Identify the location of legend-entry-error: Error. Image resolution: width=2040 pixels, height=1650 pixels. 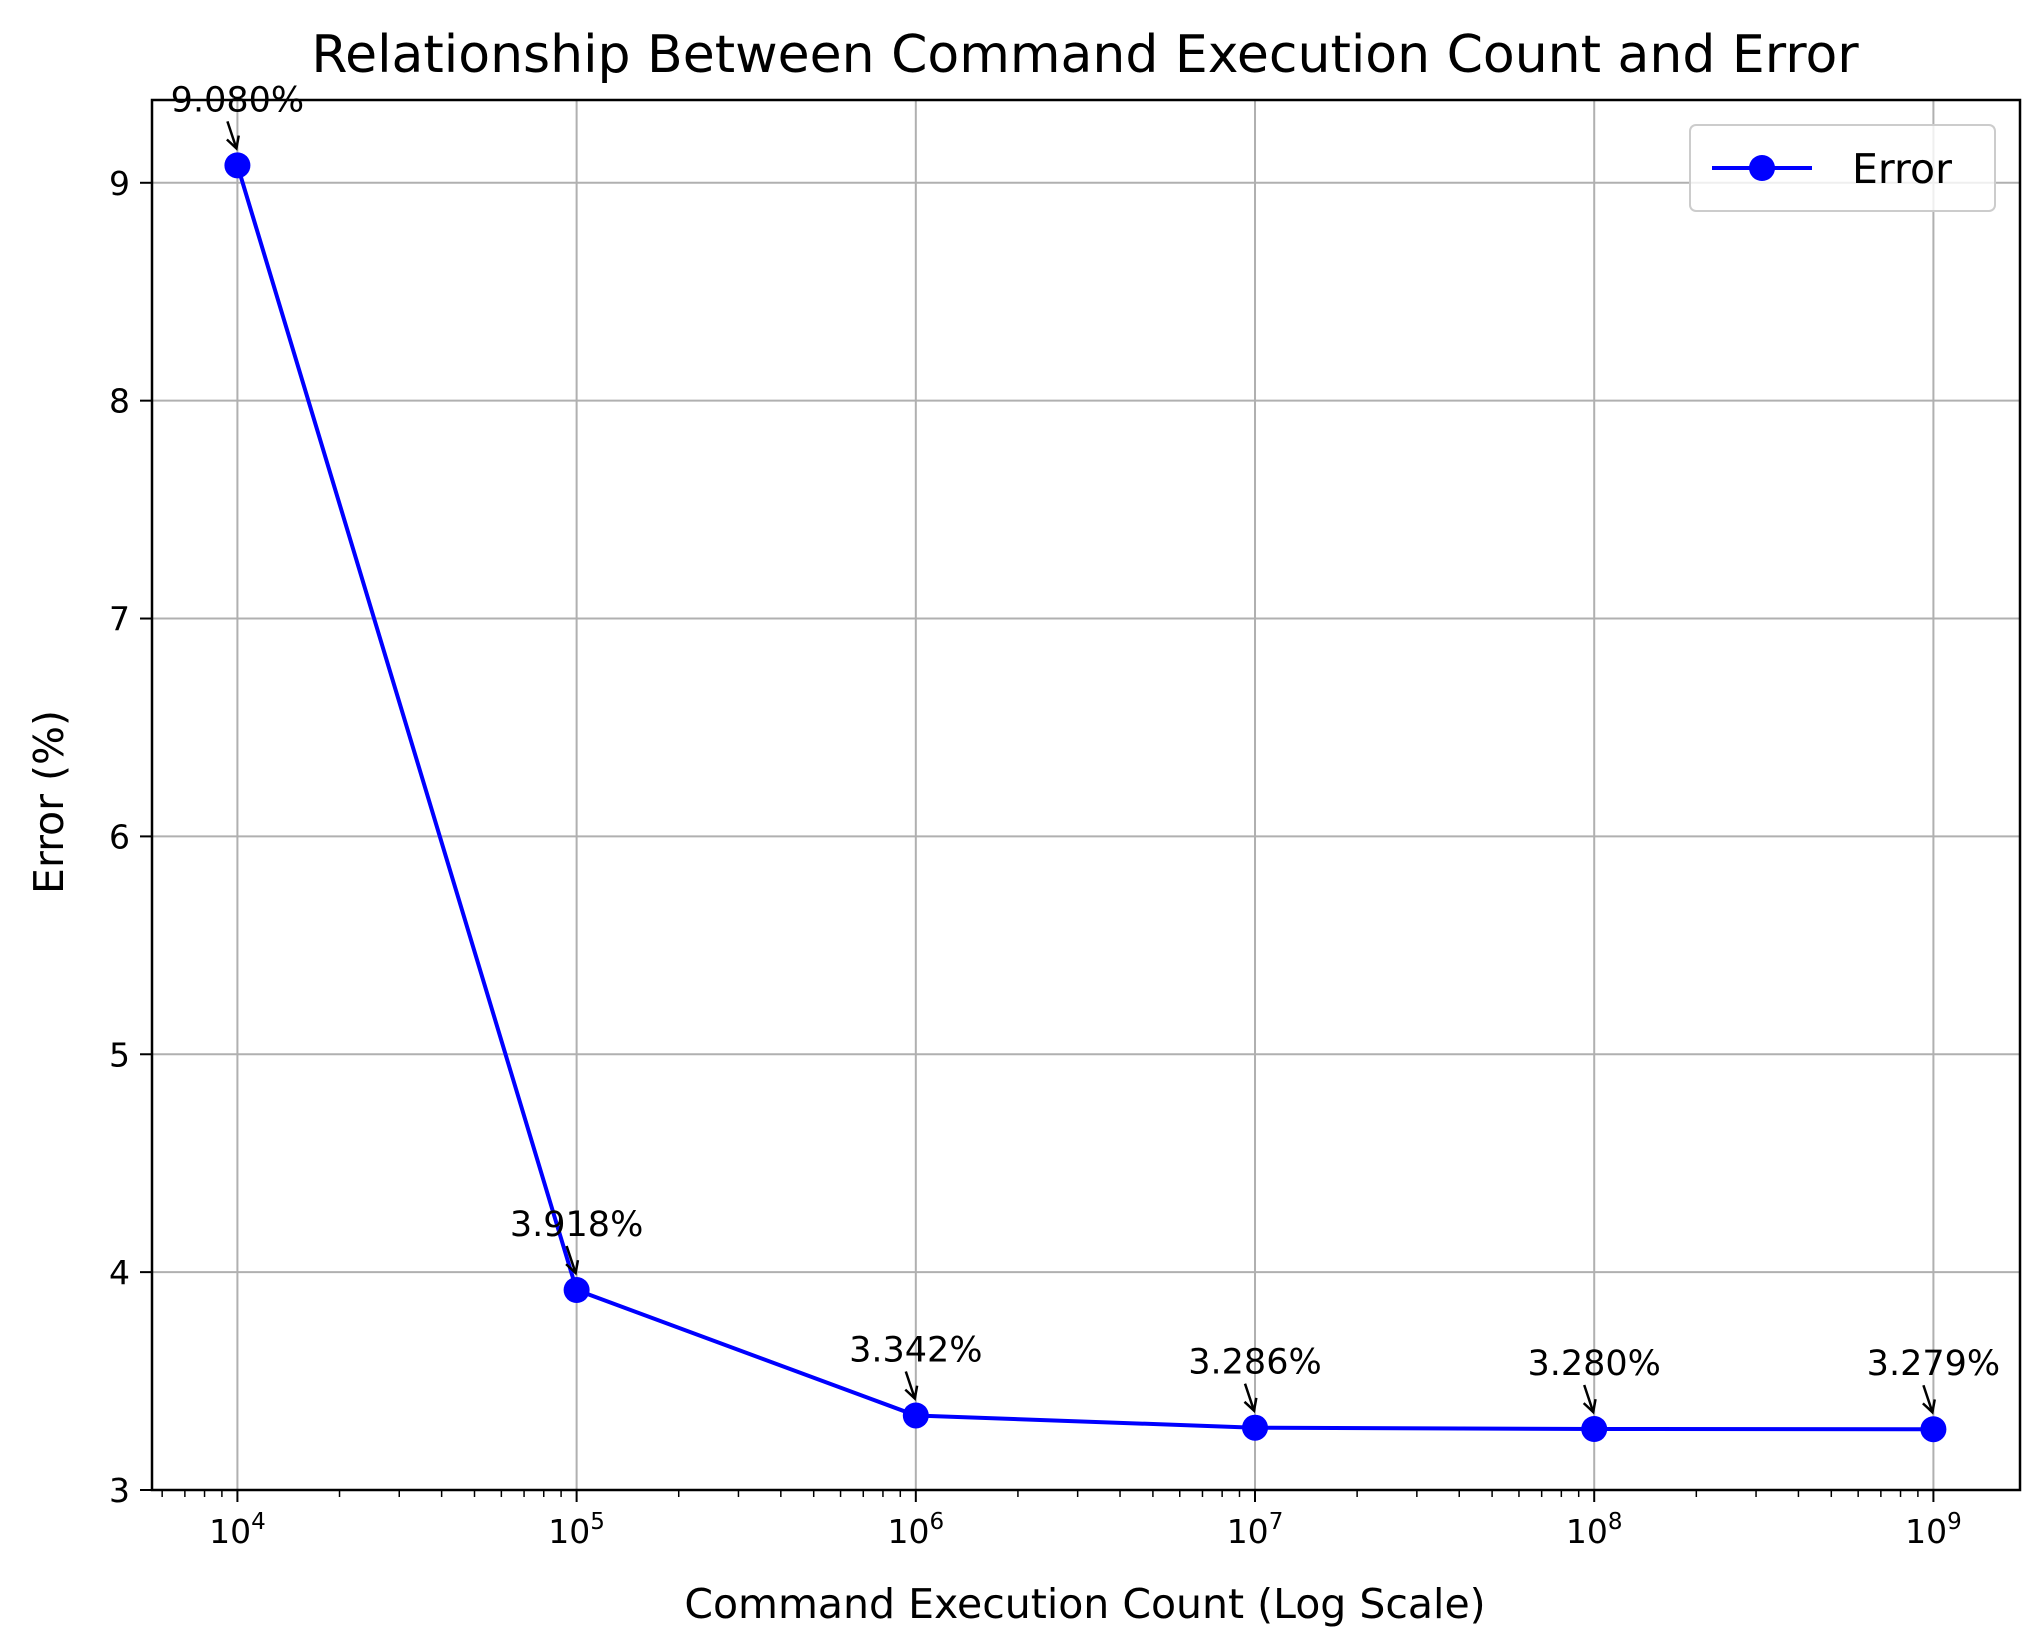
(1902, 169).